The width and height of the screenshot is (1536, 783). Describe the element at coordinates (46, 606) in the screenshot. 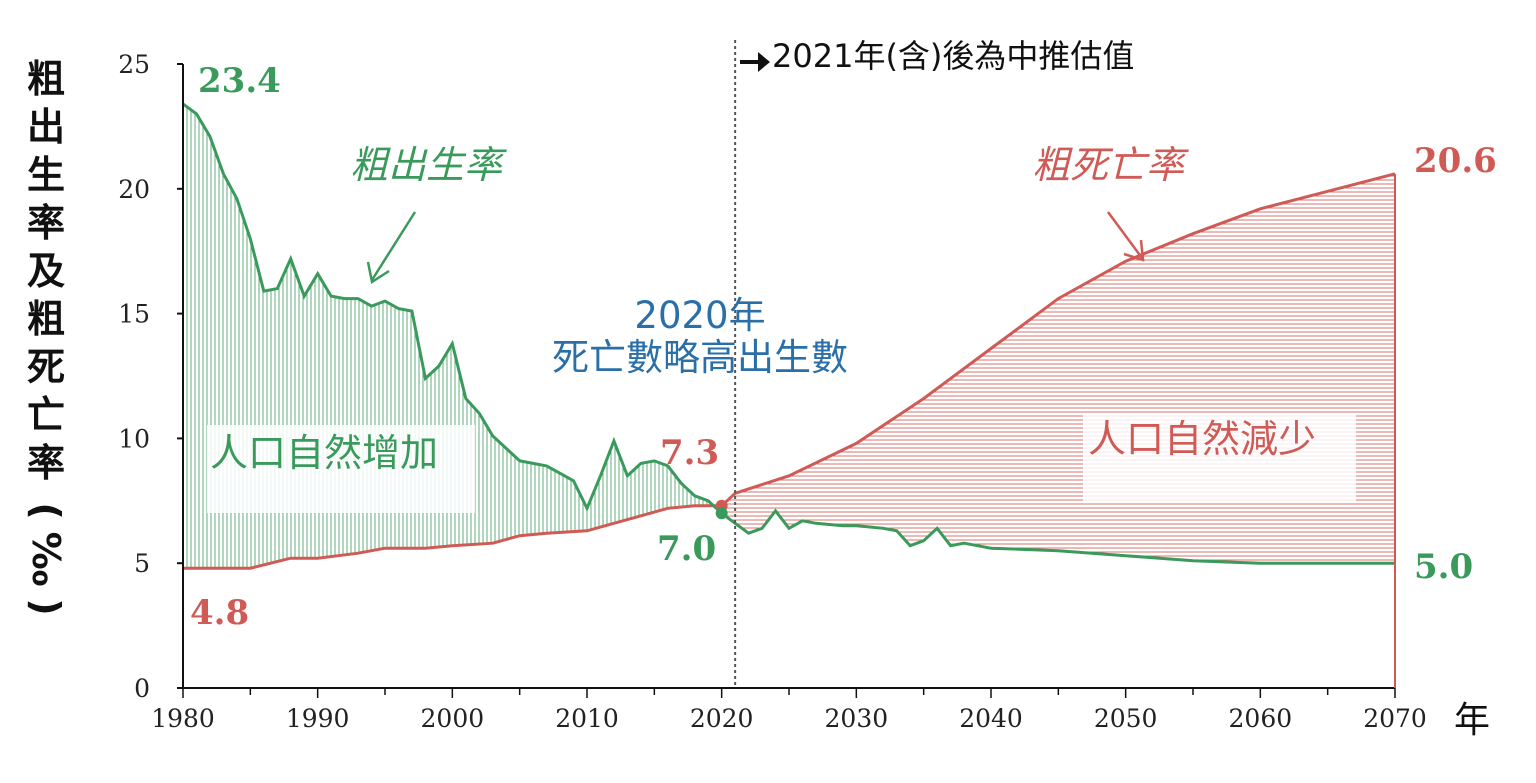

I see `y-axis-label-char: )` at that location.